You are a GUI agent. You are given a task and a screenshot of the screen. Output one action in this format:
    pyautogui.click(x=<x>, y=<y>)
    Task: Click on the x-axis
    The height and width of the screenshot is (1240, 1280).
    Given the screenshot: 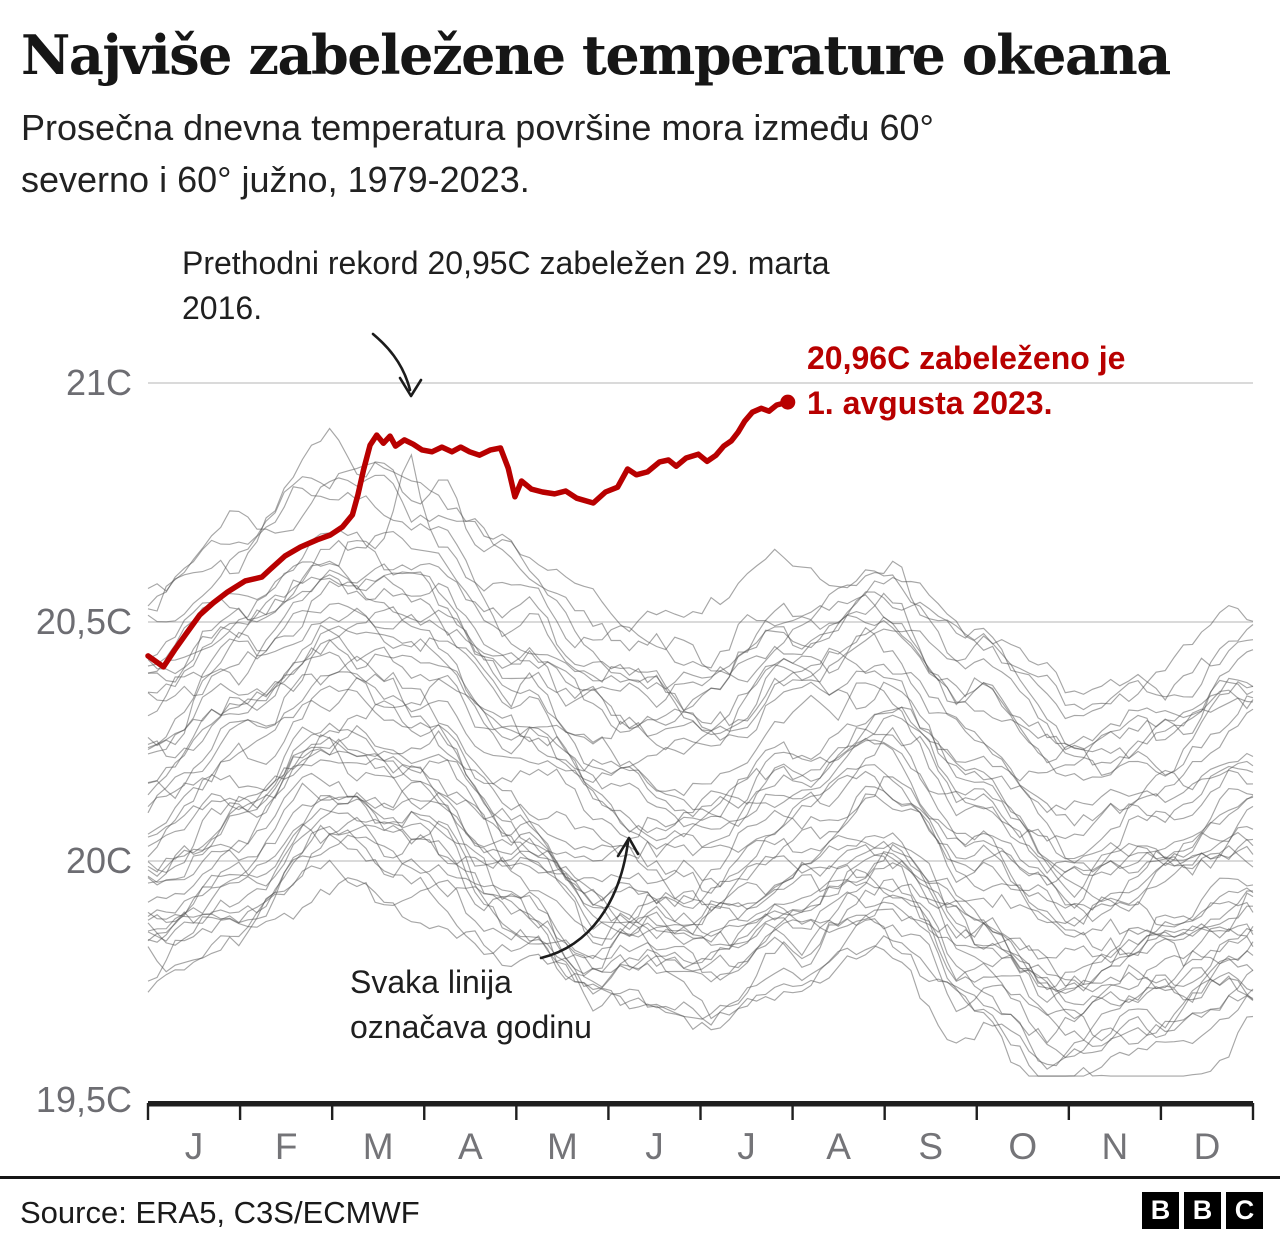 What is the action you would take?
    pyautogui.click(x=700, y=1110)
    